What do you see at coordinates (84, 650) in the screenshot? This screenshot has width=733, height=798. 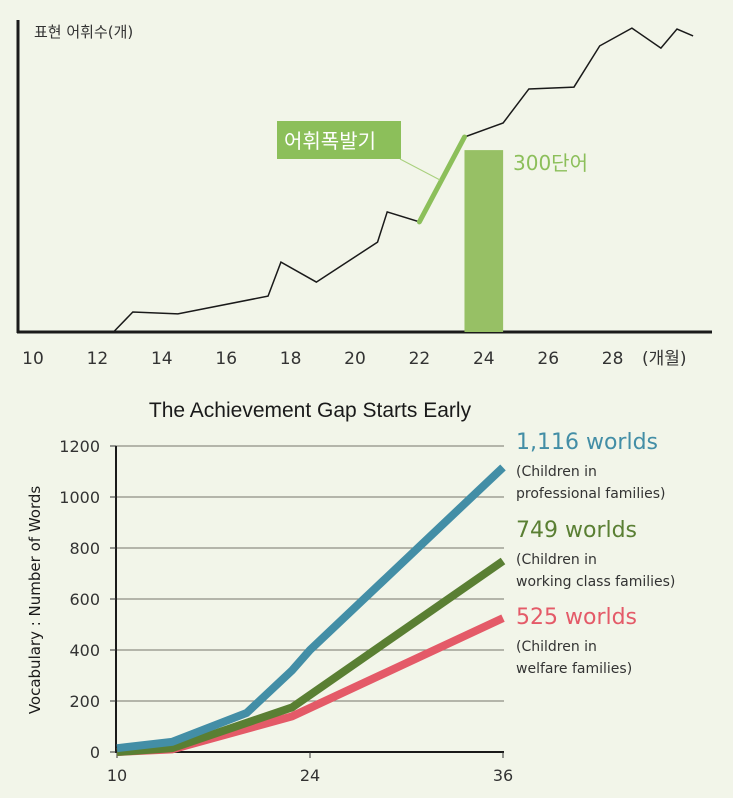 I see `bottom-y-tick-label: 400` at bounding box center [84, 650].